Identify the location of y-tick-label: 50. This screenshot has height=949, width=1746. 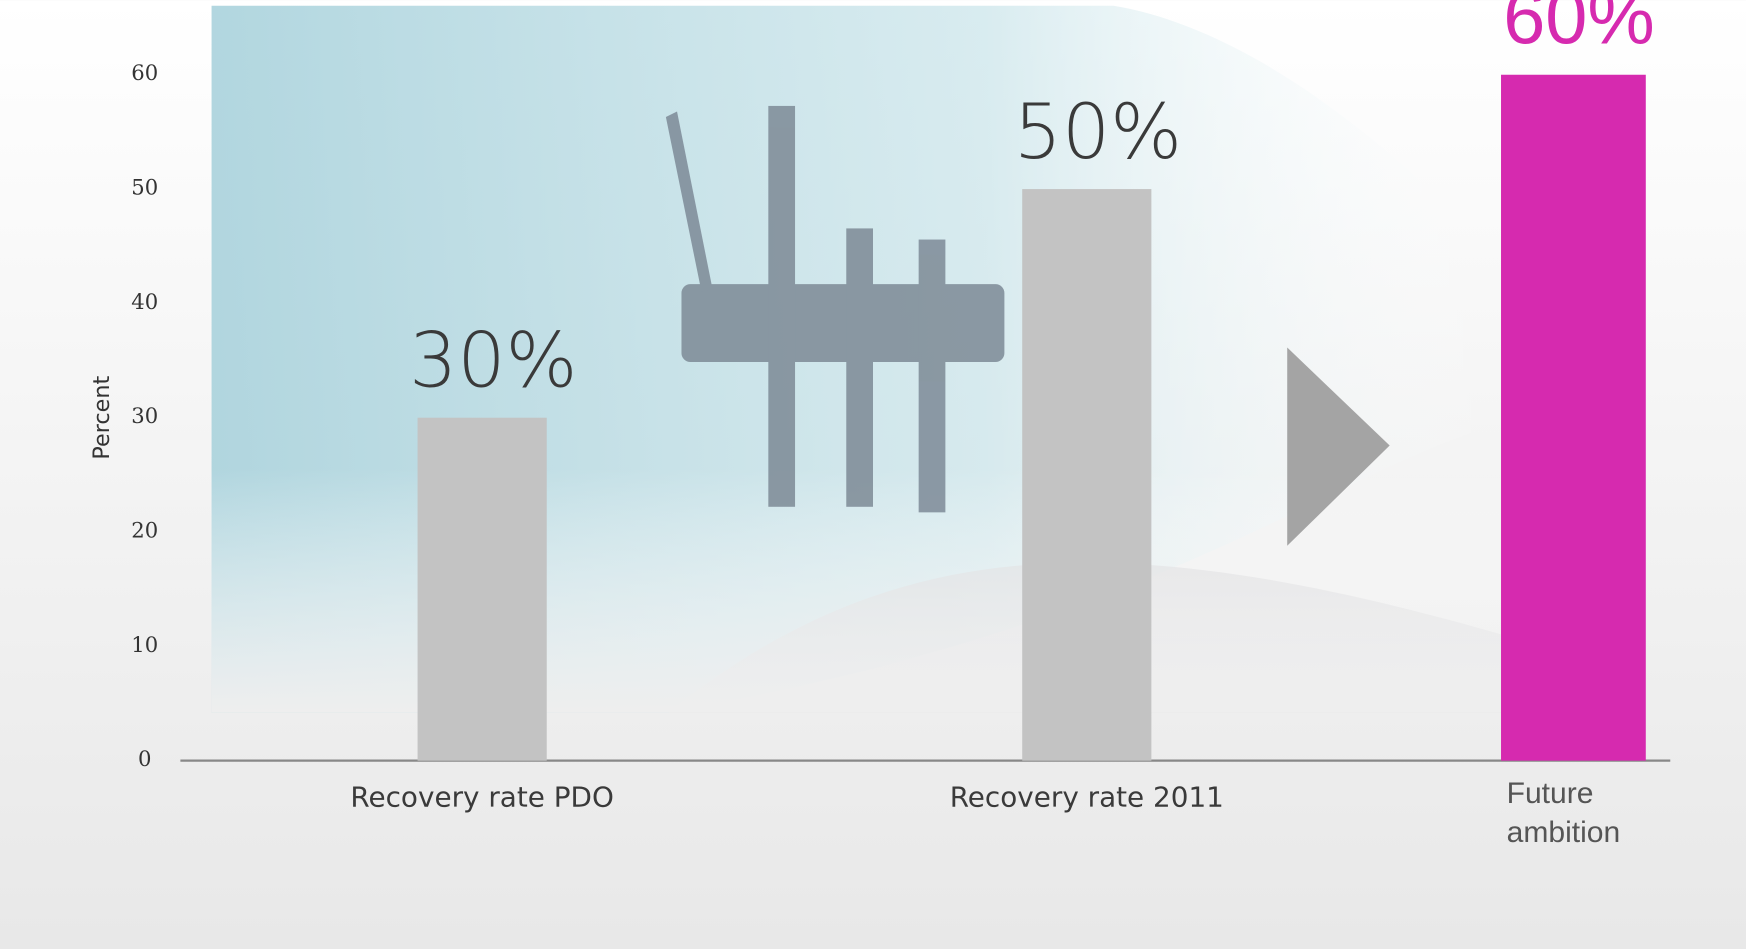
(144, 187).